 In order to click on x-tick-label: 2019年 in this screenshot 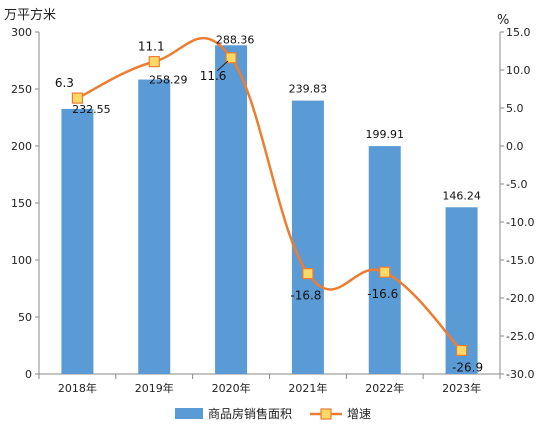, I will do `click(154, 388)`.